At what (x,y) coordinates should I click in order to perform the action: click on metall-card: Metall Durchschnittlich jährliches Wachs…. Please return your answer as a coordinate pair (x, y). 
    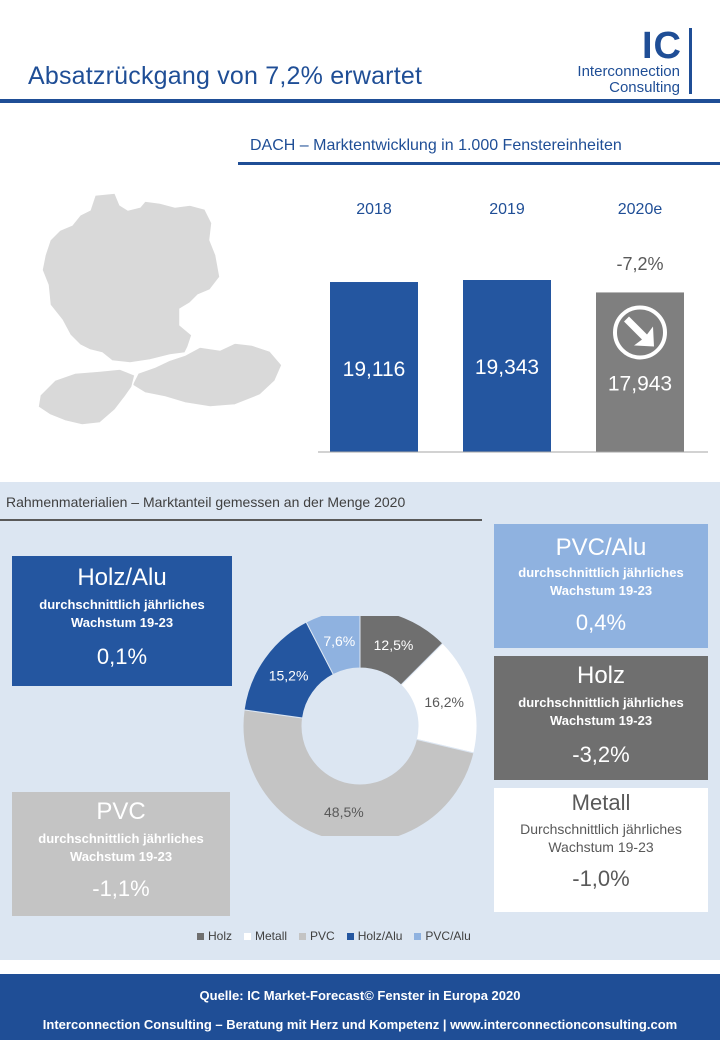
    Looking at the image, I should click on (601, 850).